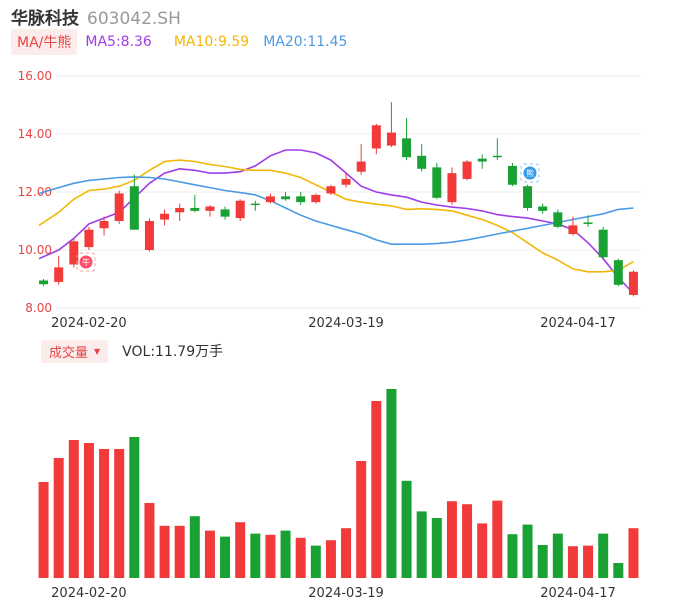 The image size is (686, 606). I want to click on stock-title: 华脉科技 603042.SH, so click(96, 16).